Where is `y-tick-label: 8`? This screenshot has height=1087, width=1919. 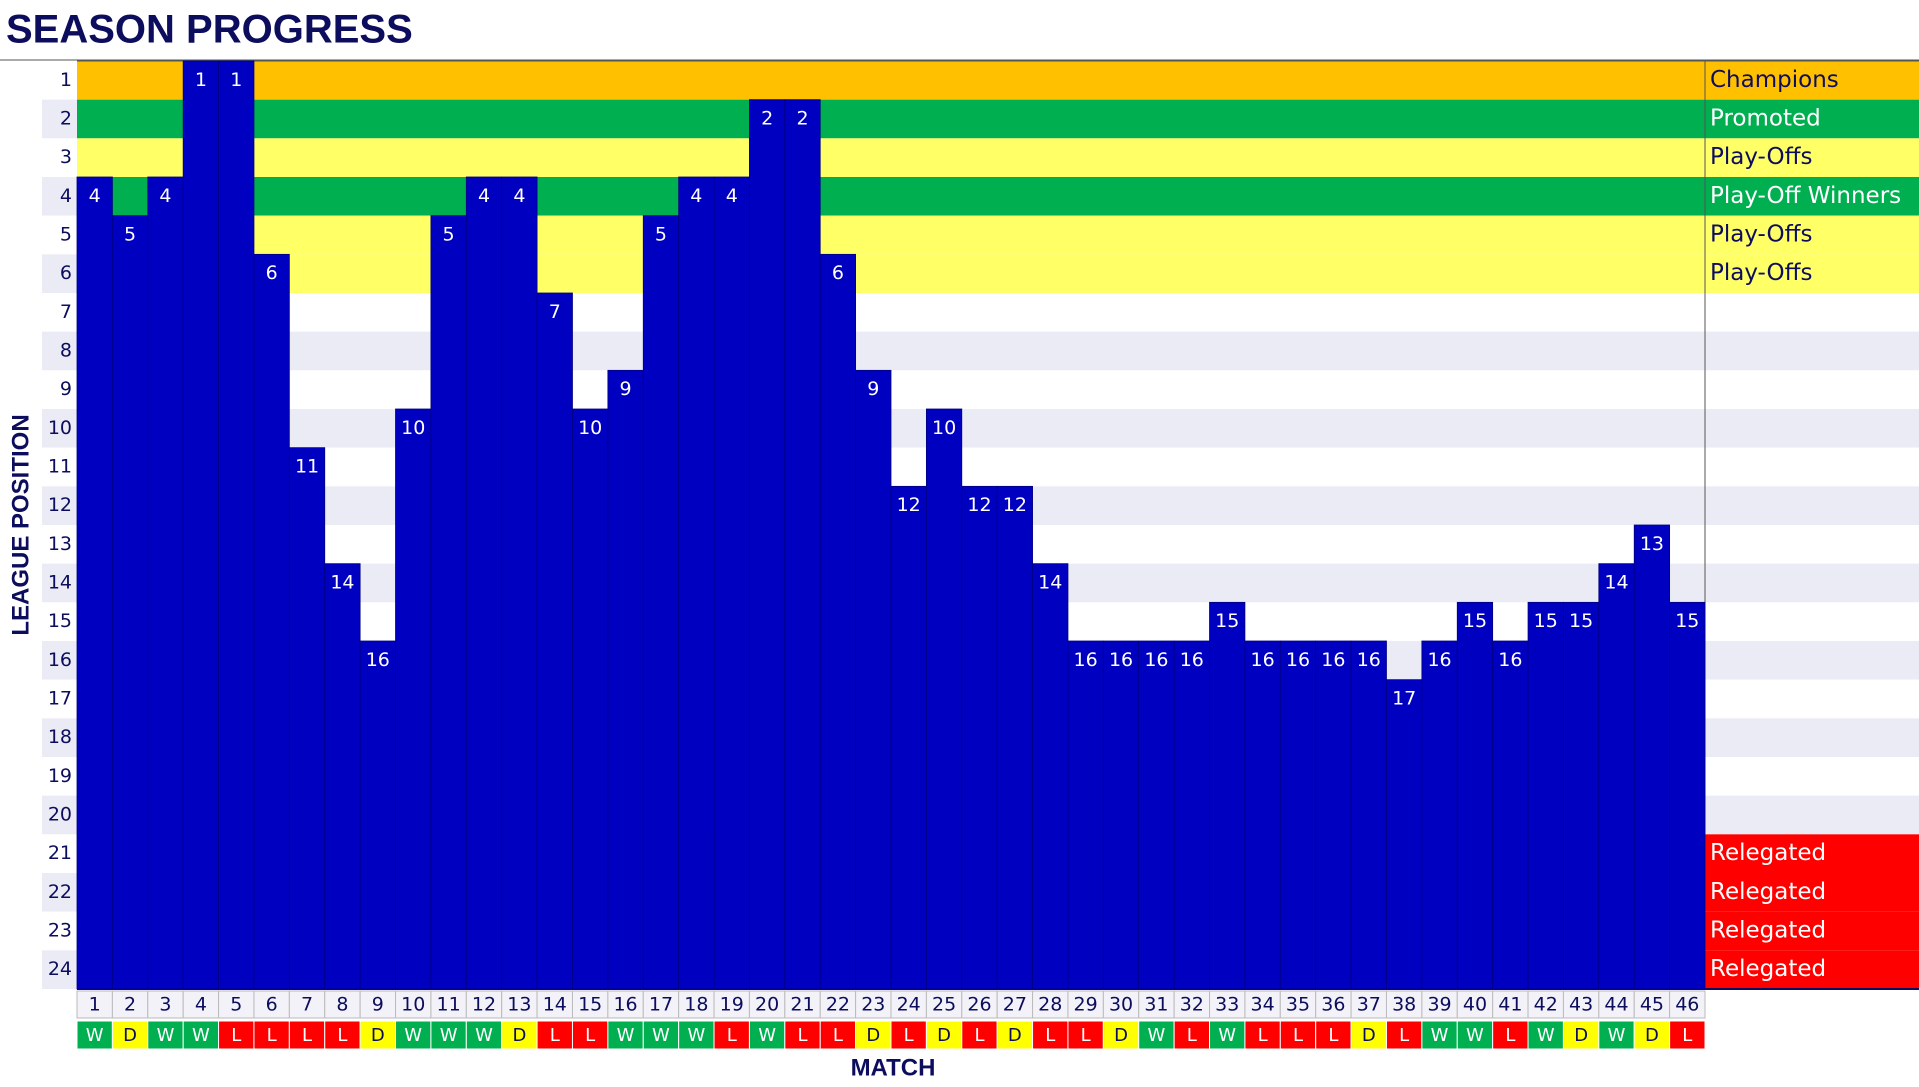
y-tick-label: 8 is located at coordinates (66, 351).